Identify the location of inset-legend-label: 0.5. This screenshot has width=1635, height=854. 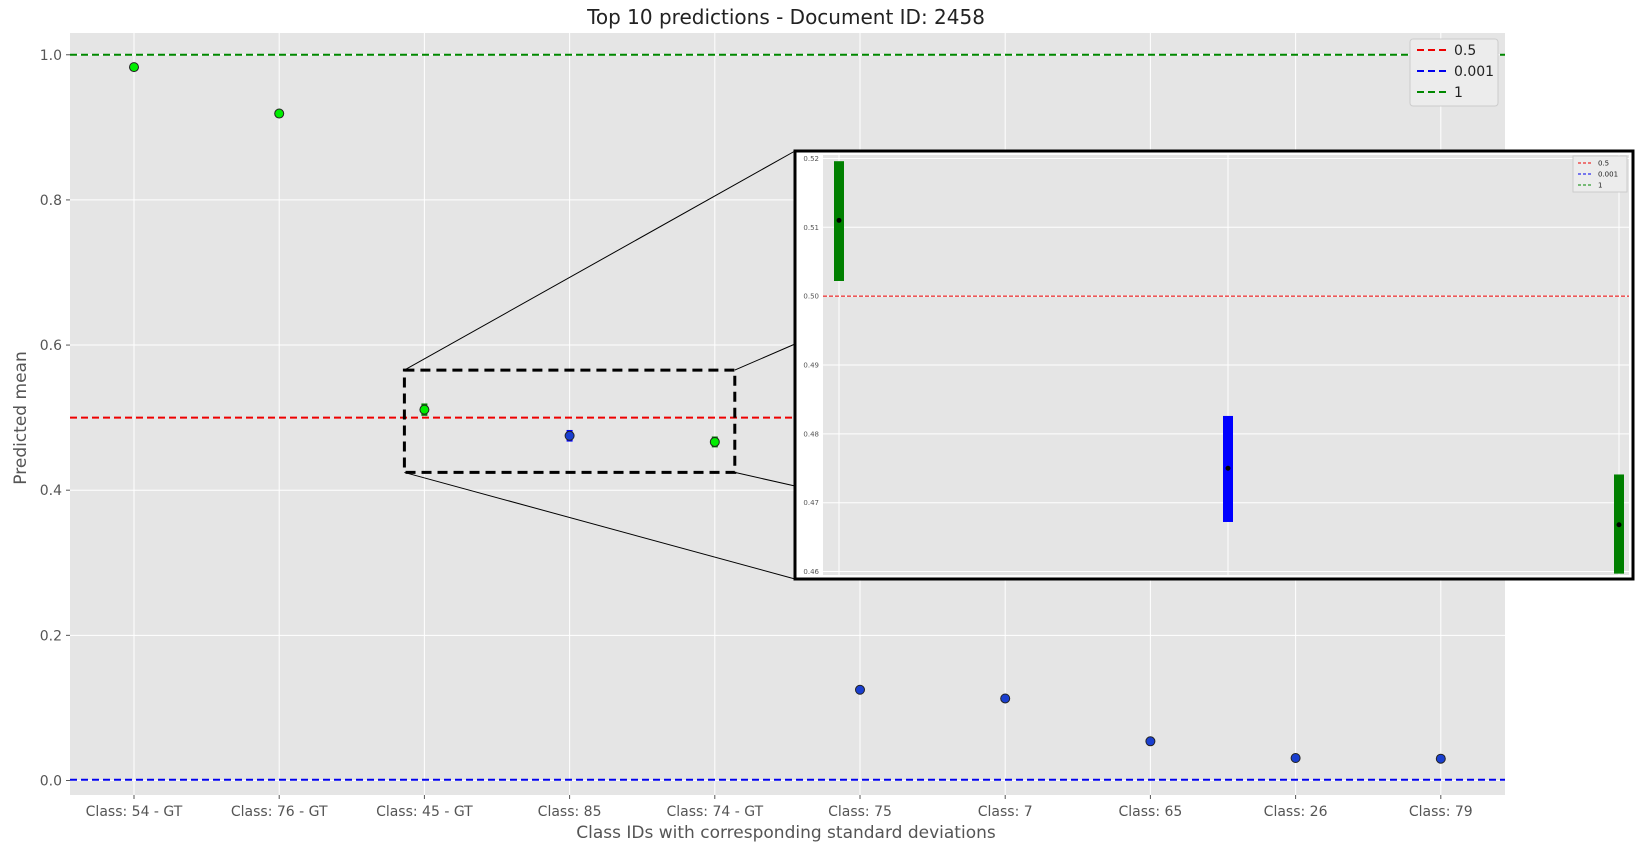
(1603, 164).